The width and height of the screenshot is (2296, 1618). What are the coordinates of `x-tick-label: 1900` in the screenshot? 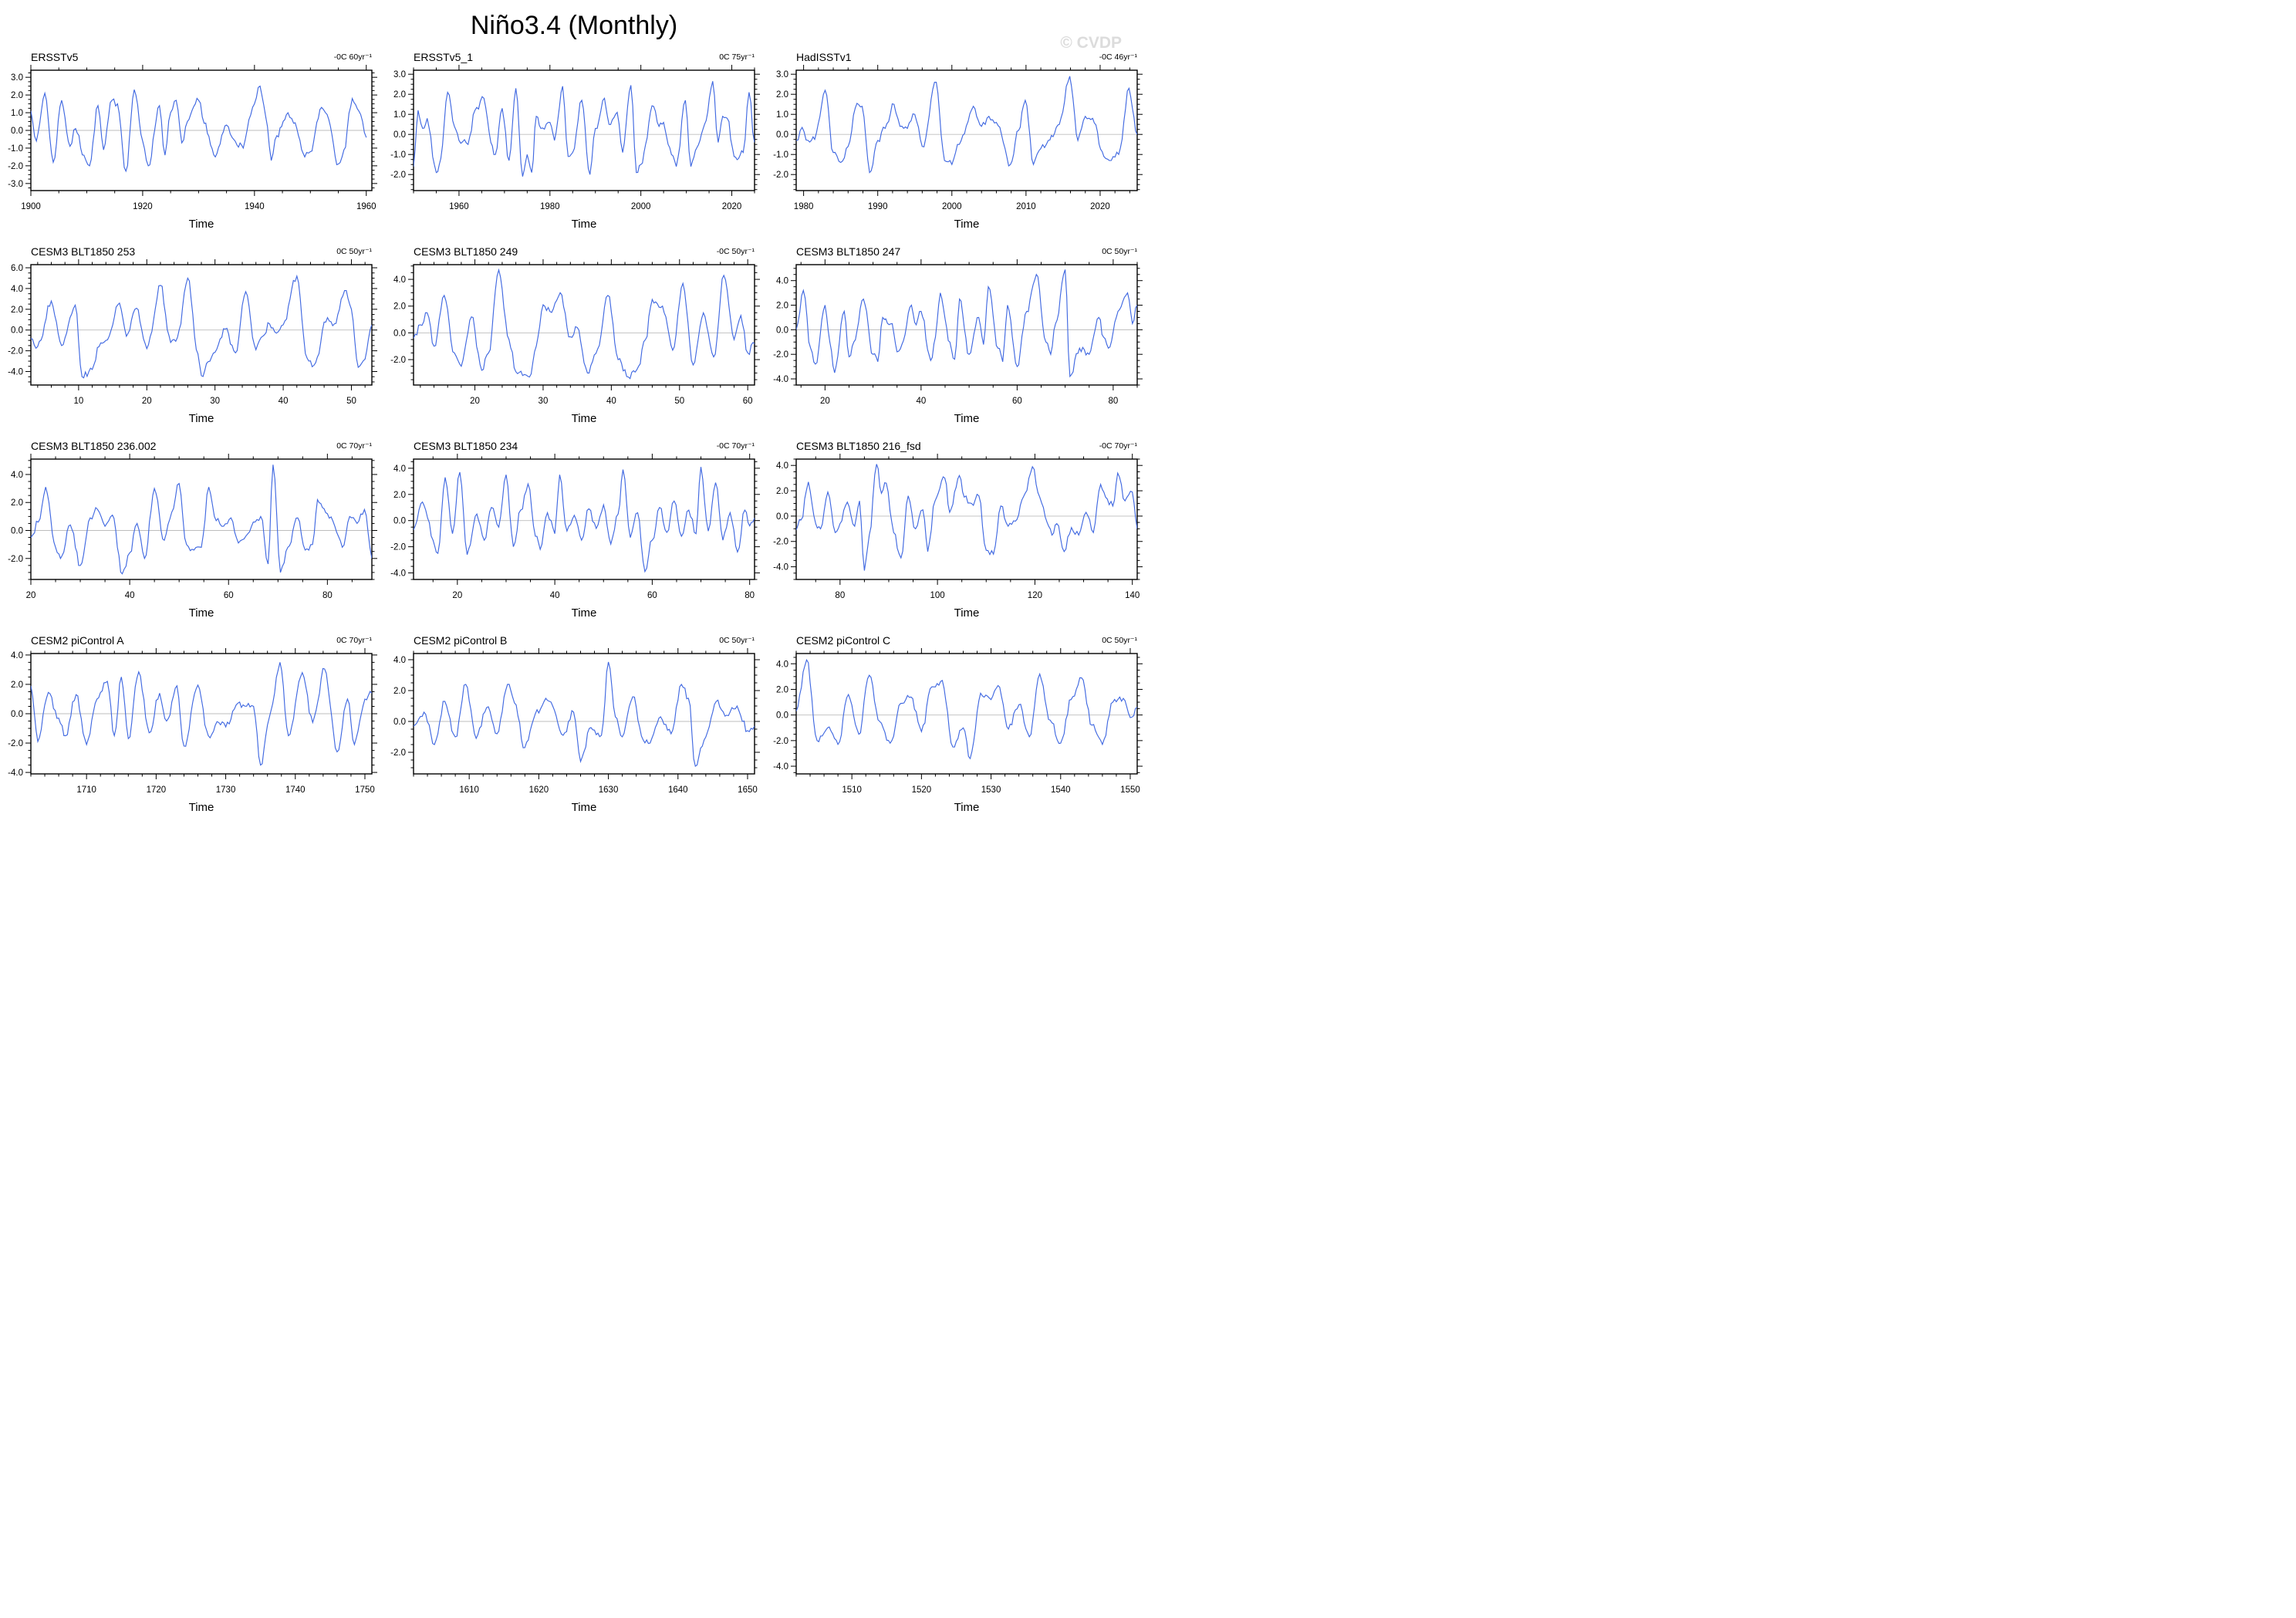 It's located at (31, 206).